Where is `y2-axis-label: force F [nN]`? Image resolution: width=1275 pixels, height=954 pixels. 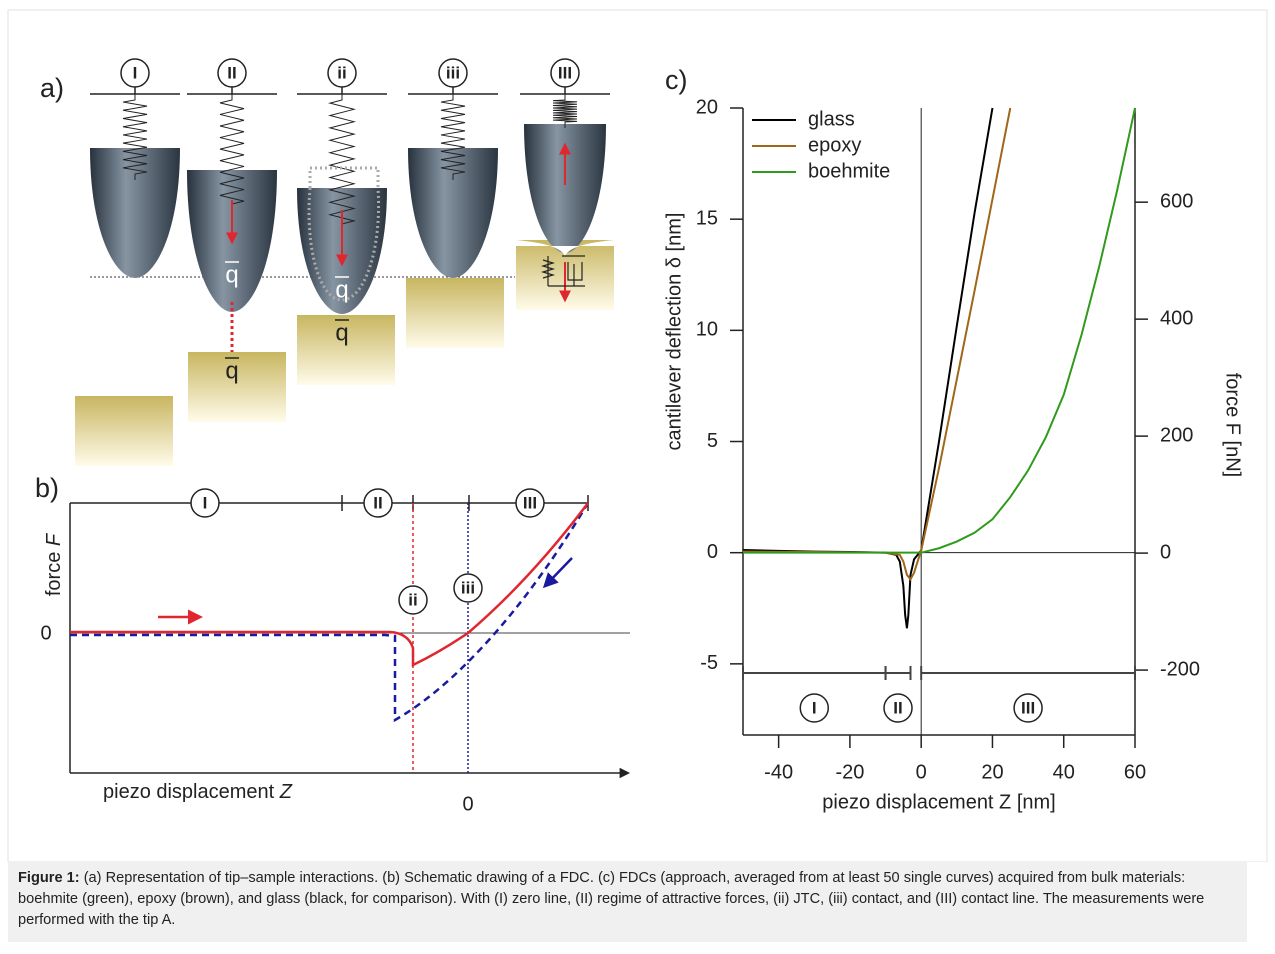 y2-axis-label: force F [nN] is located at coordinates (1233, 425).